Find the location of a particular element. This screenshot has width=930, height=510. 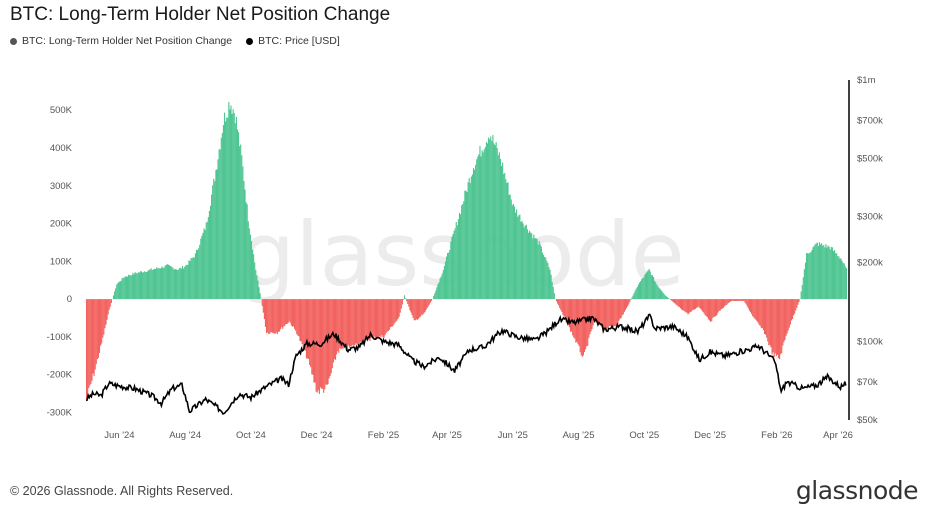

legend-label-price: BTC: Price [USD] is located at coordinates (299, 41).